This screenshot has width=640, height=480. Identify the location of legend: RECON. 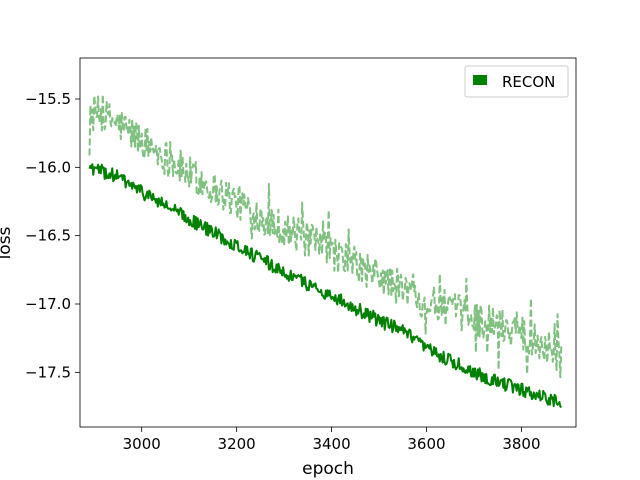
(516, 81).